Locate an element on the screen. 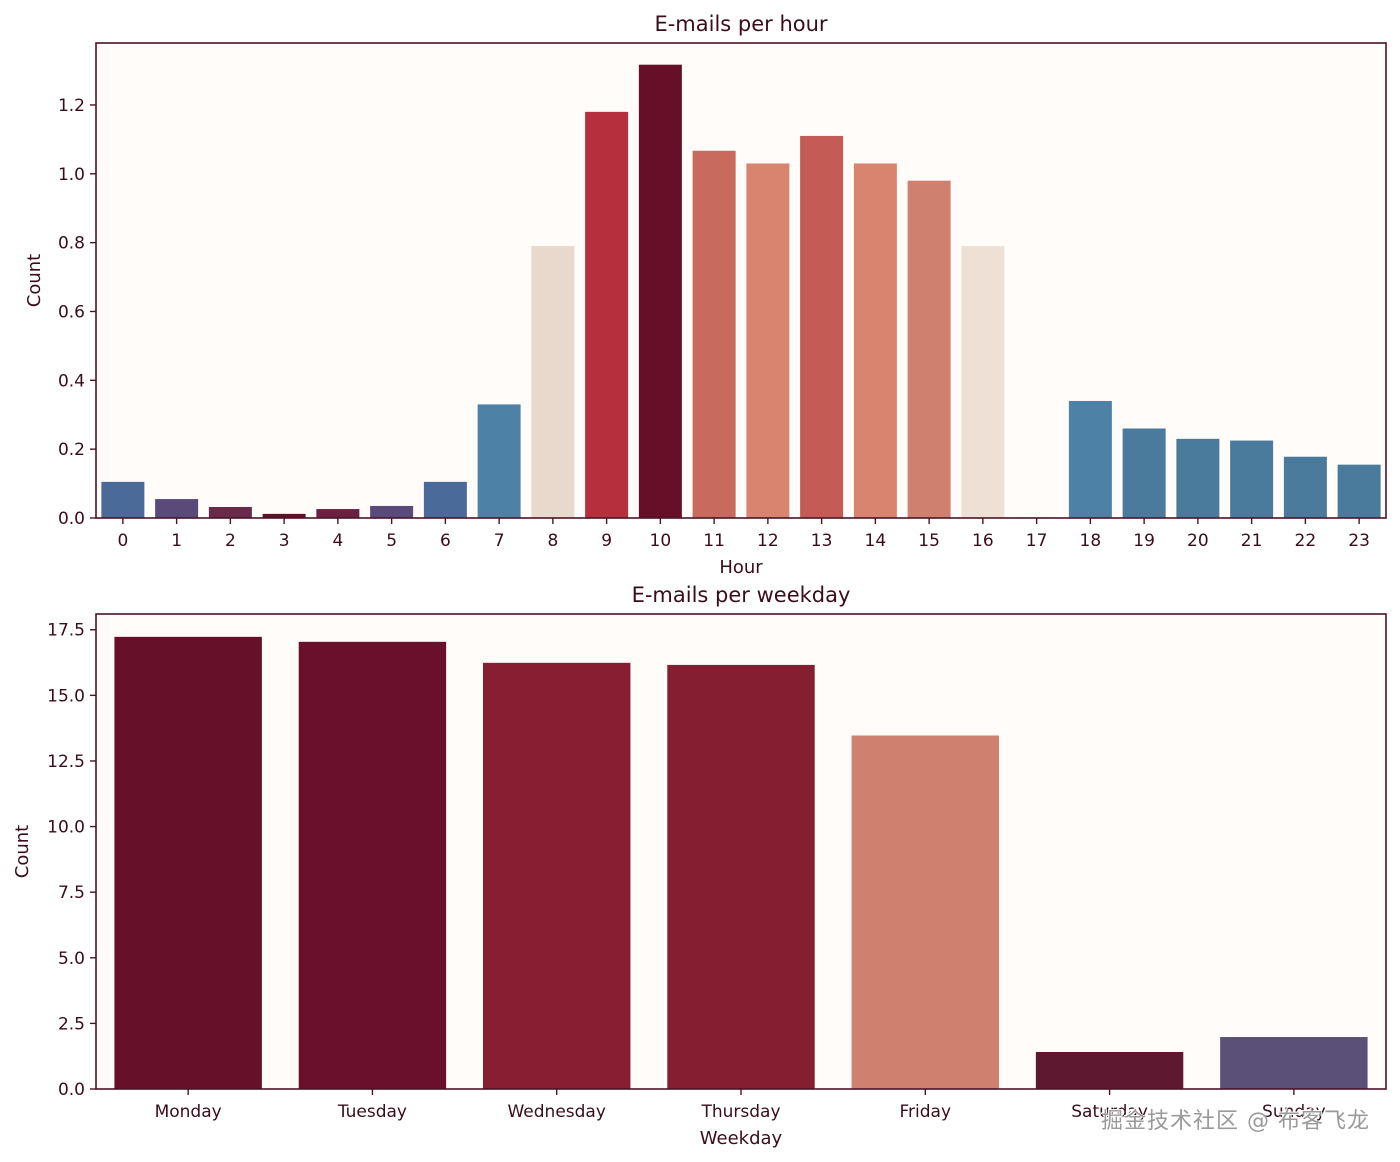  x-tick-label: Thursday is located at coordinates (740, 1112).